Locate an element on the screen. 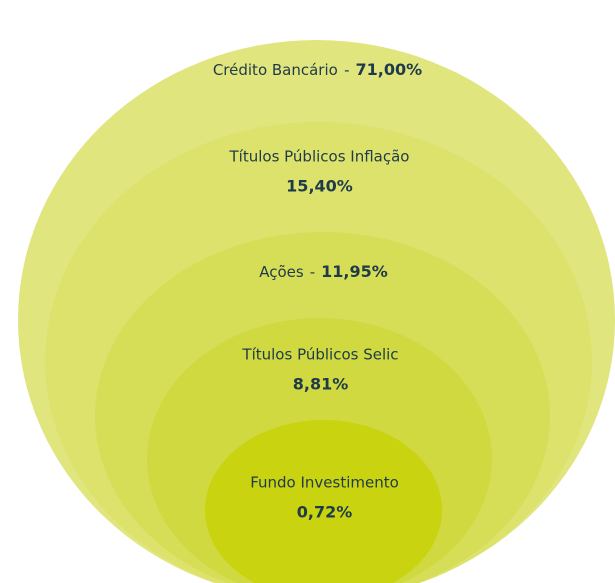 This screenshot has width=615, height=583. value-label: 15,40% is located at coordinates (319, 186).